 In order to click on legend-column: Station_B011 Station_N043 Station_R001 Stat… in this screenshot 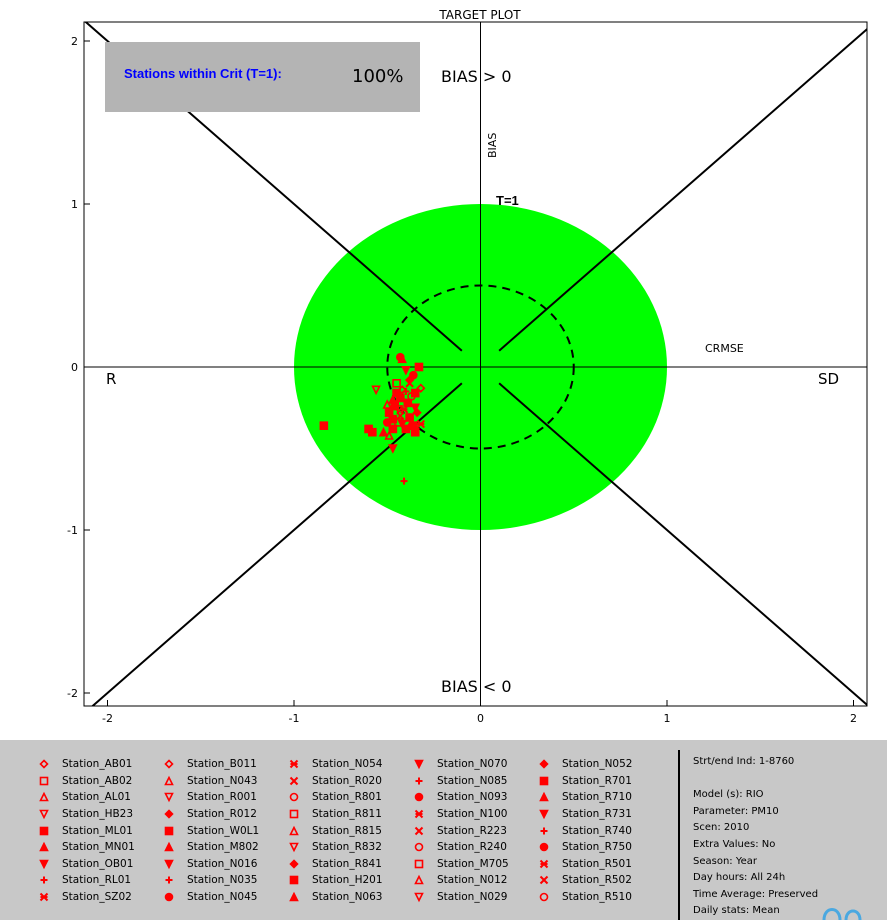, I will do `click(211, 830)`.